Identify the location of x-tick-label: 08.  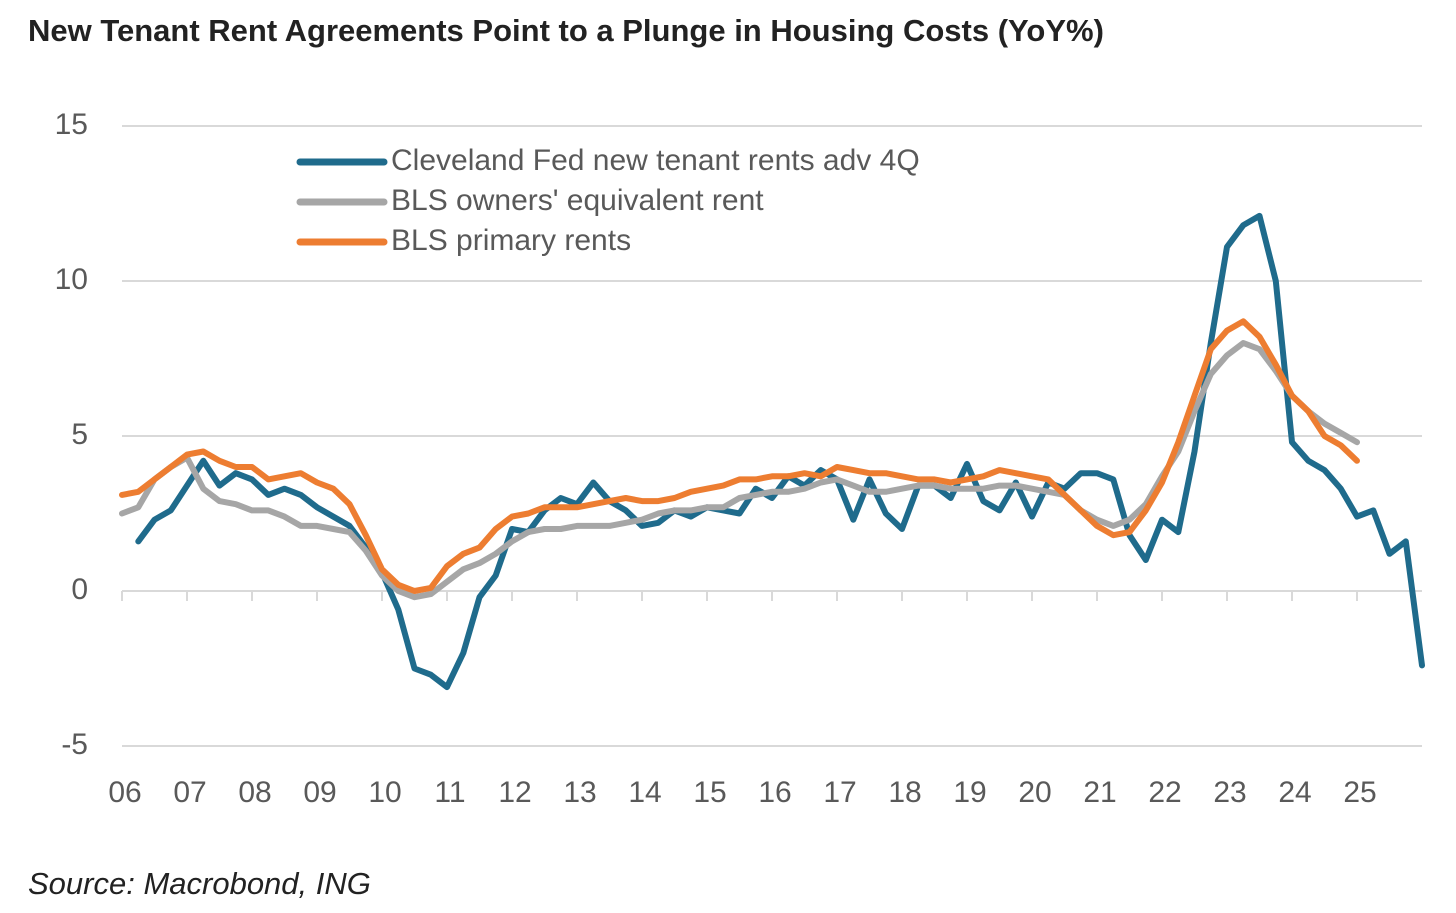
(254, 792).